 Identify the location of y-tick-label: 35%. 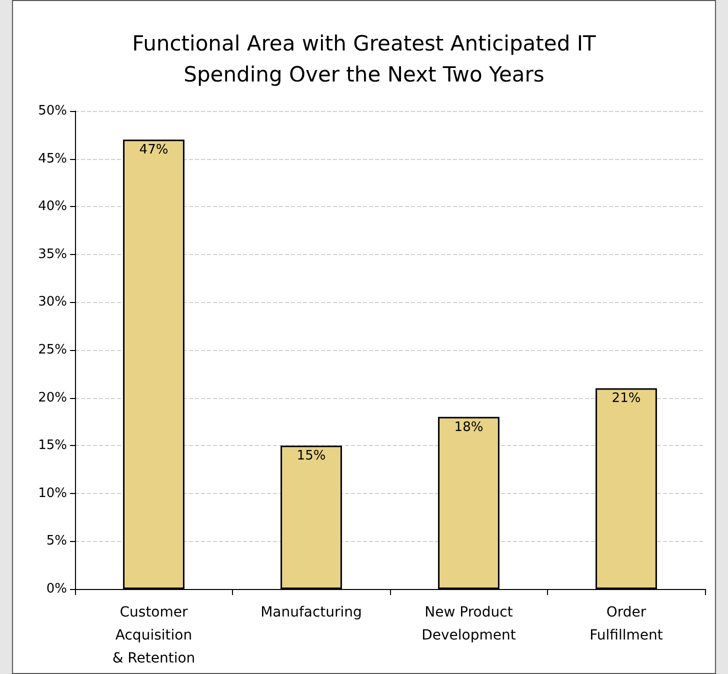
(52, 254).